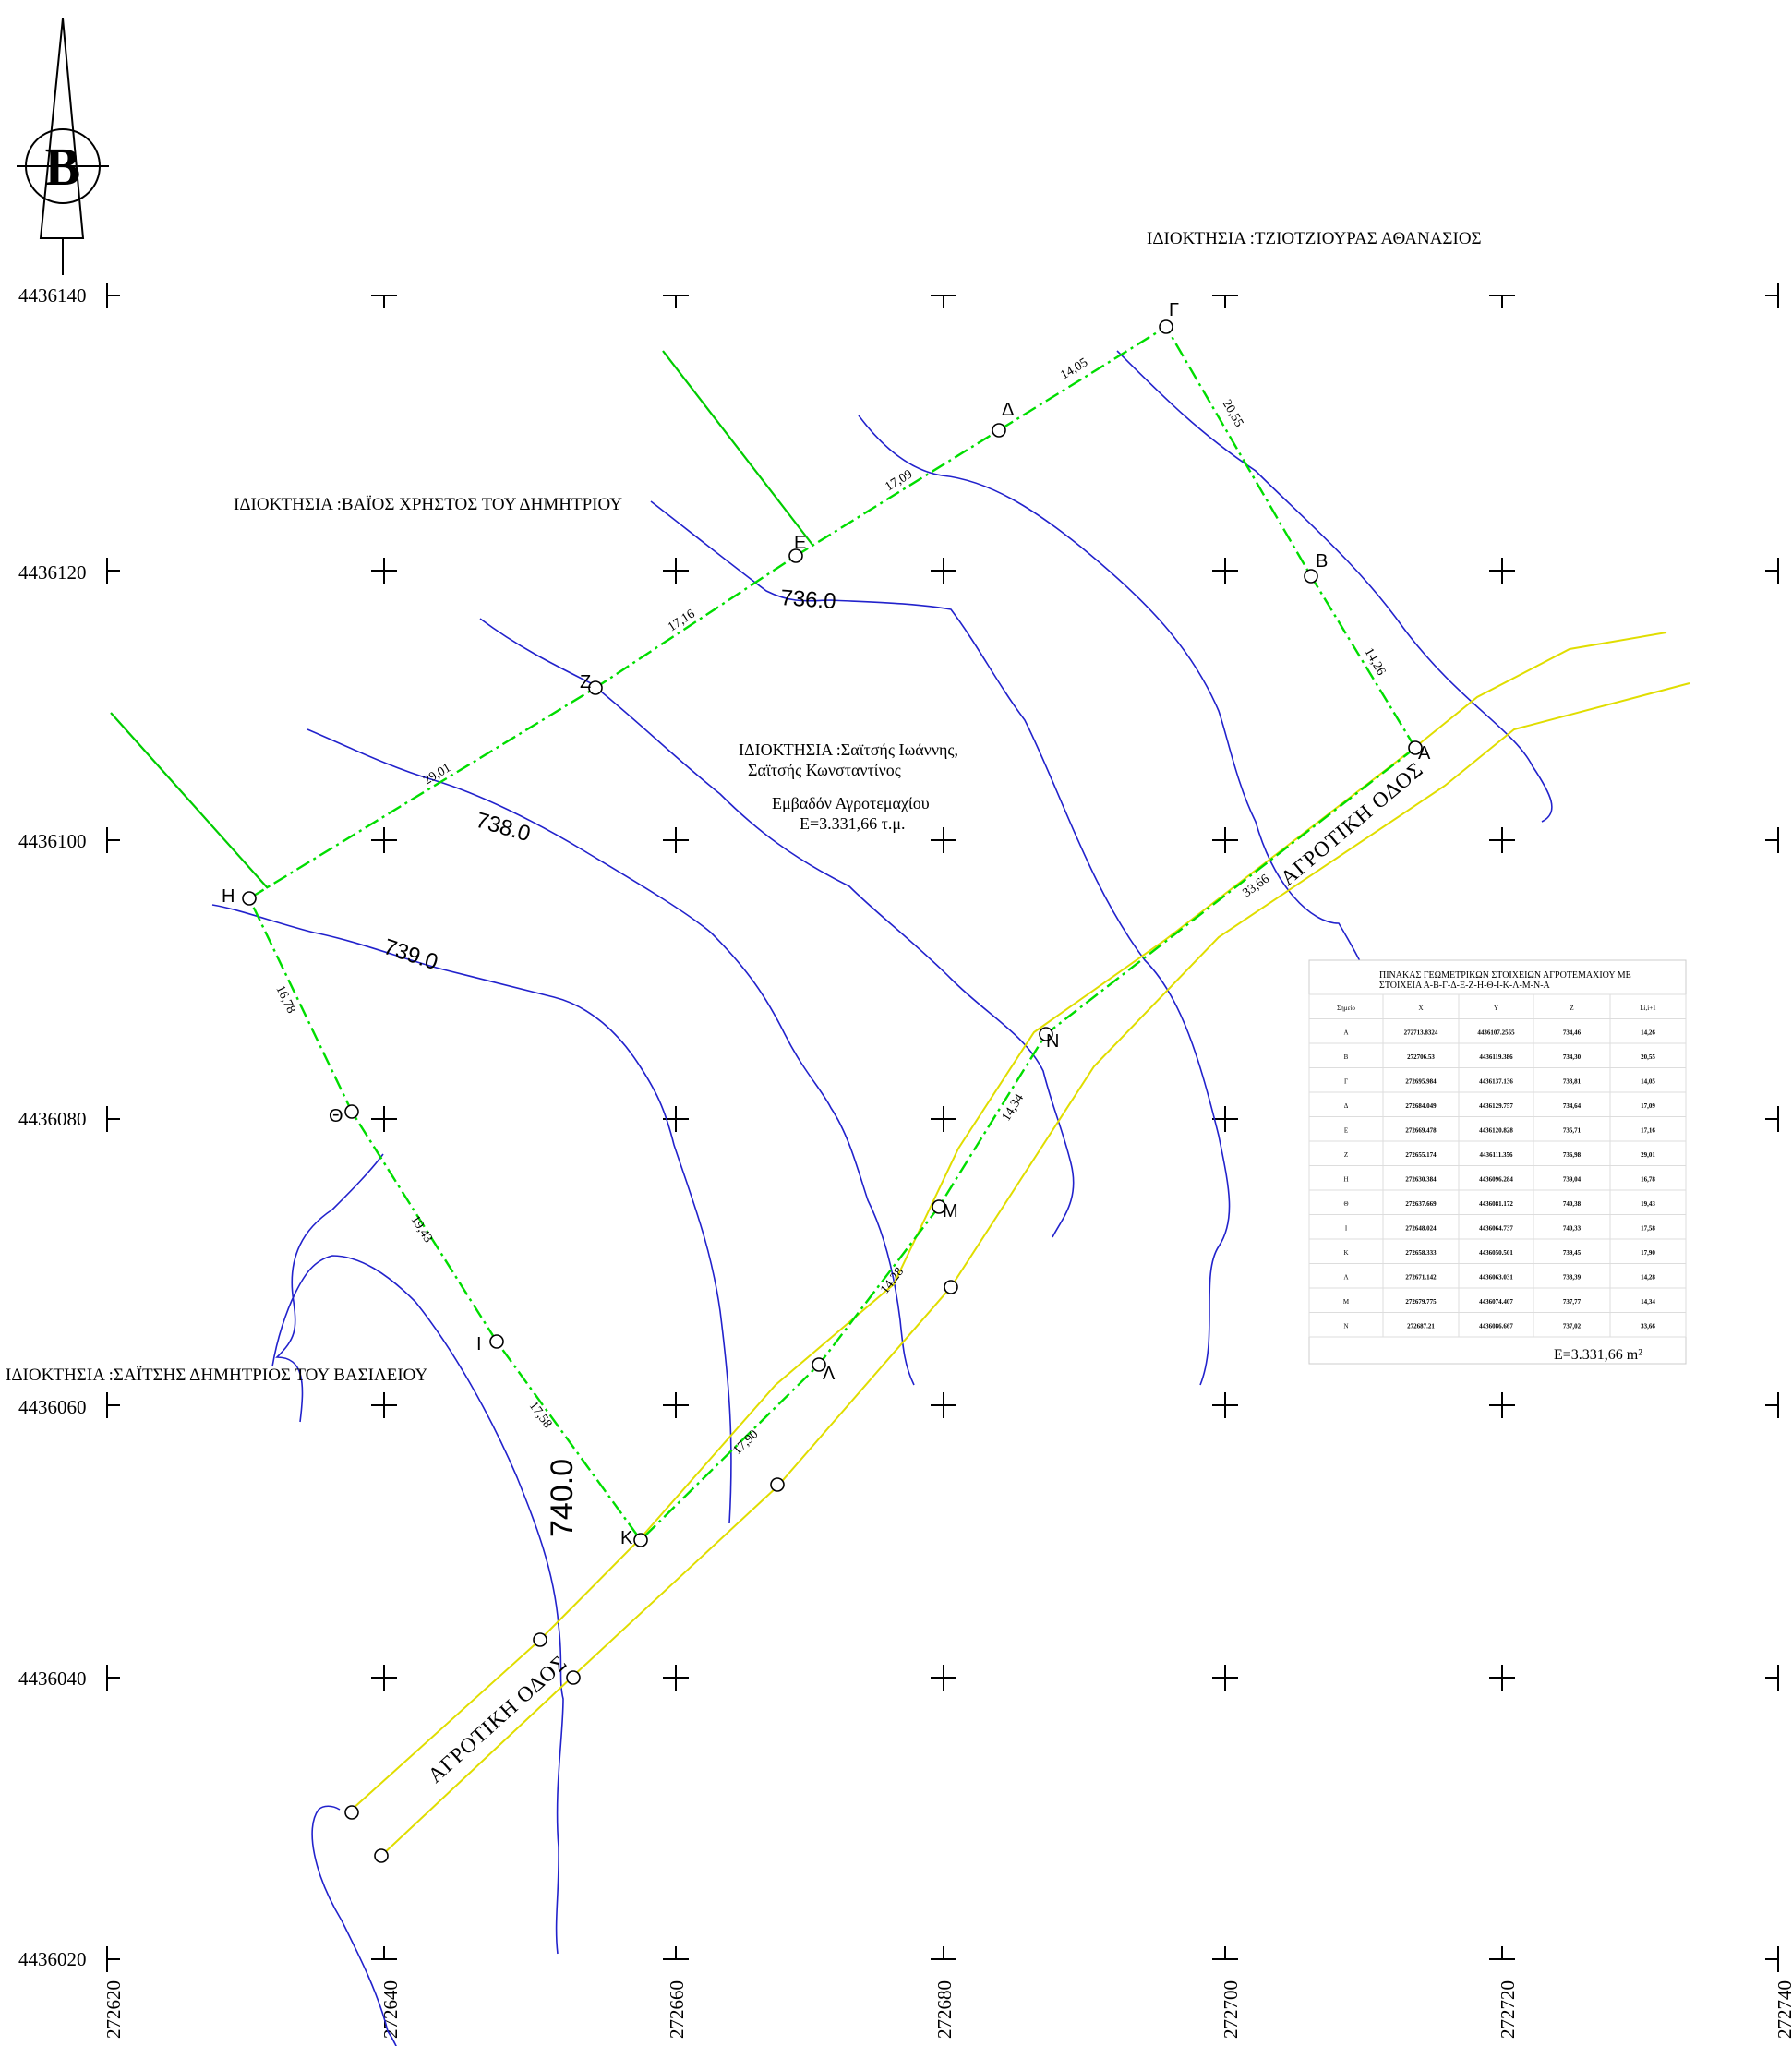 This screenshot has height=2046, width=1792. I want to click on table-cell: 738,39, so click(1572, 1278).